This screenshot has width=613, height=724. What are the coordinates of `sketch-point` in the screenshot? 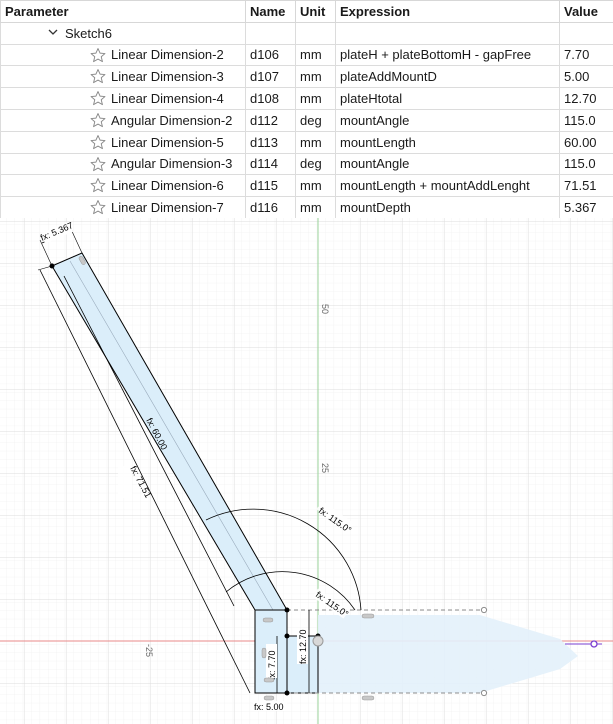 It's located at (594, 644).